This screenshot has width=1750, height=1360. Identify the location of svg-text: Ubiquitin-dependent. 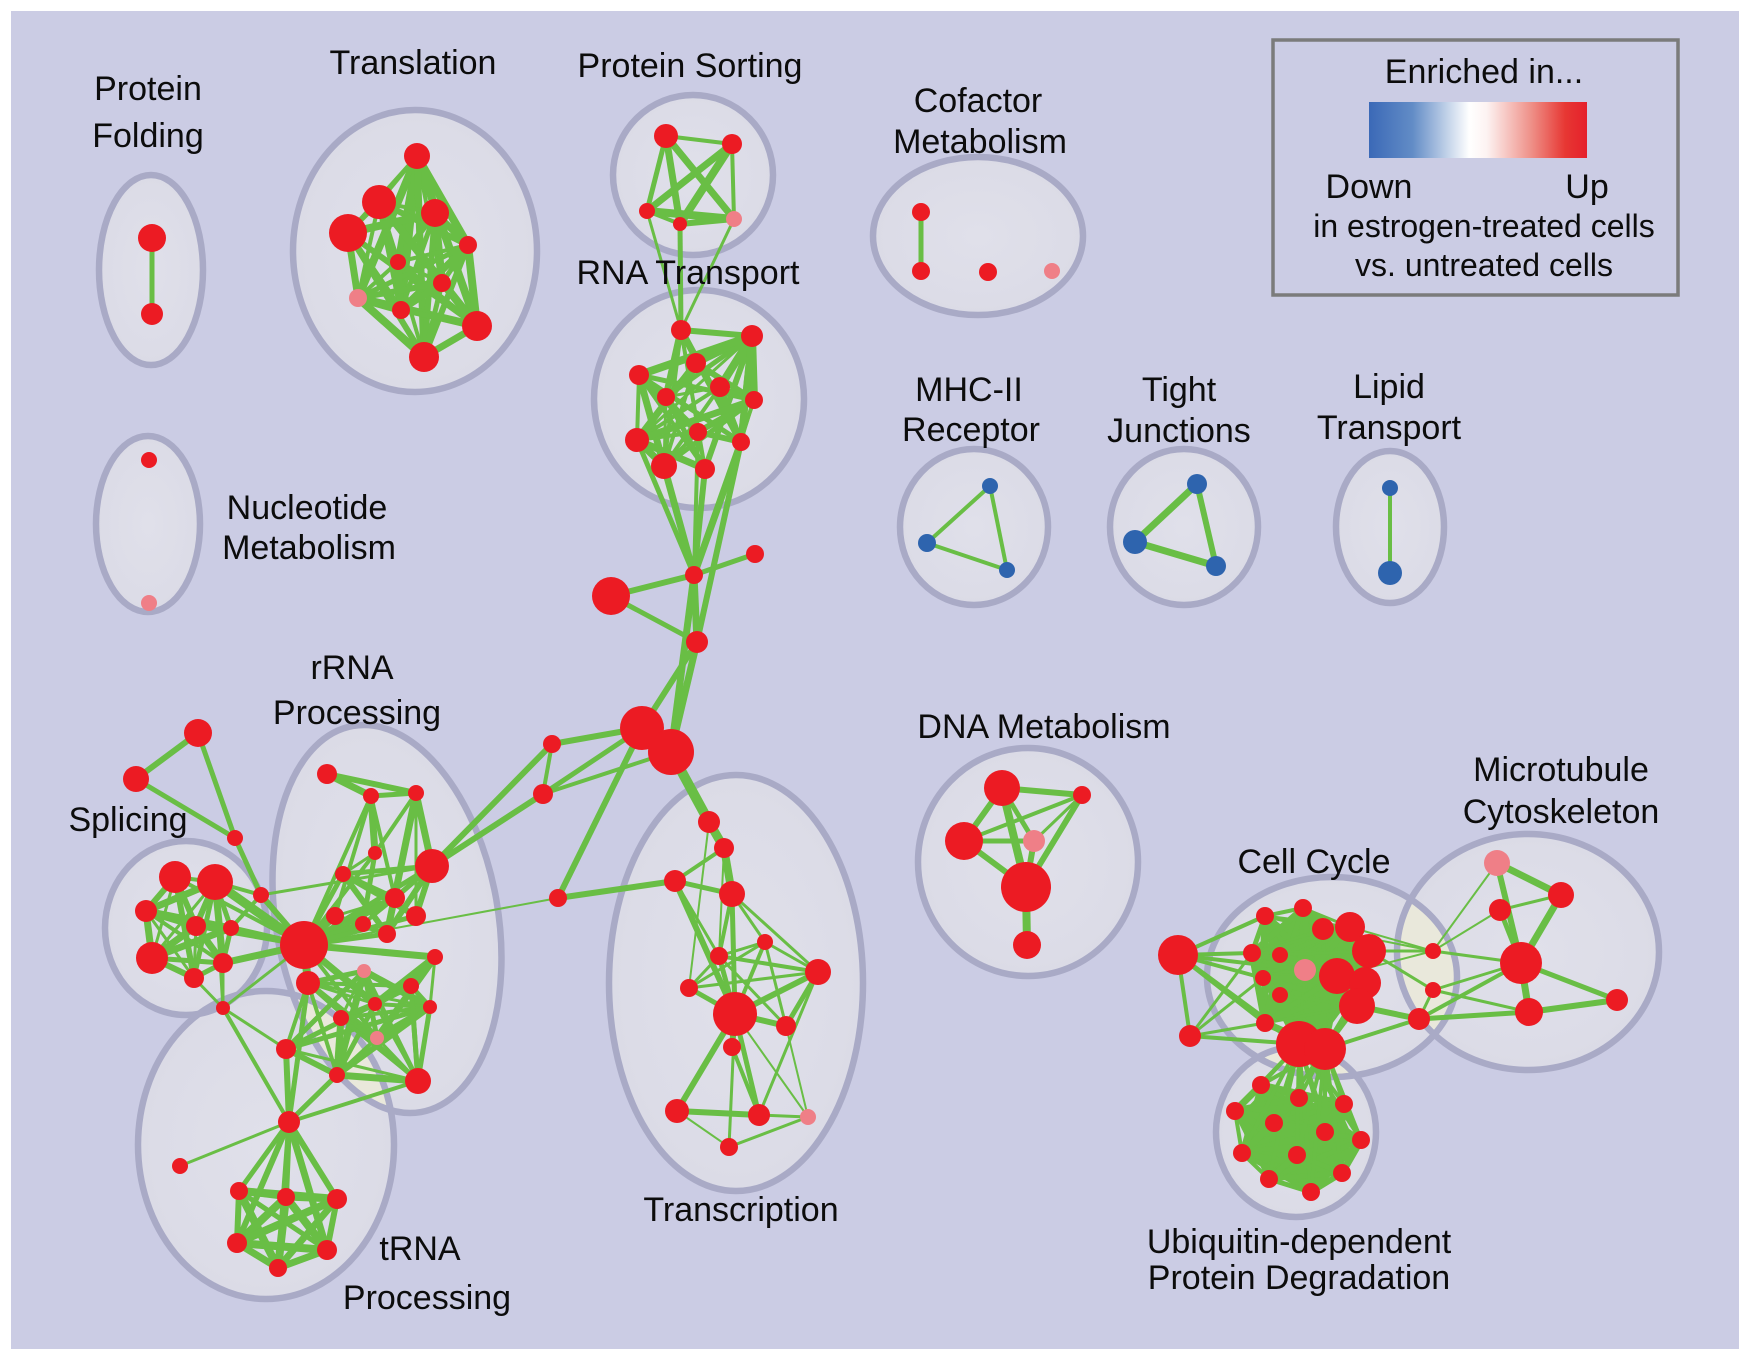
(1299, 1242).